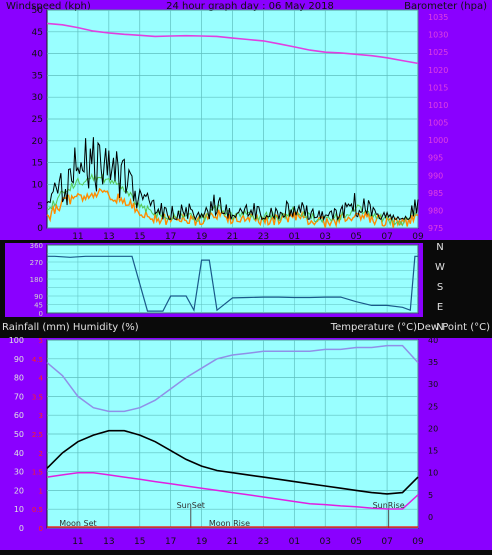  Describe the element at coordinates (170, 237) in the screenshot. I see `wind-time-label: 17` at that location.